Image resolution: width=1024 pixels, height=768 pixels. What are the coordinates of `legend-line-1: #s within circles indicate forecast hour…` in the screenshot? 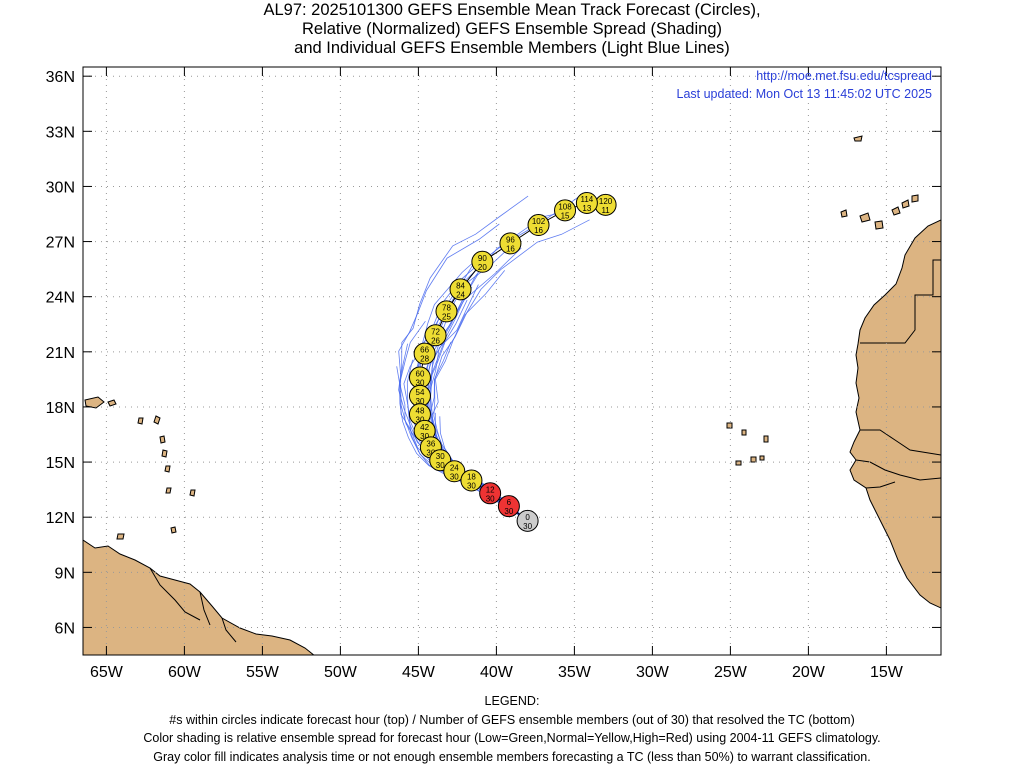 It's located at (512, 719).